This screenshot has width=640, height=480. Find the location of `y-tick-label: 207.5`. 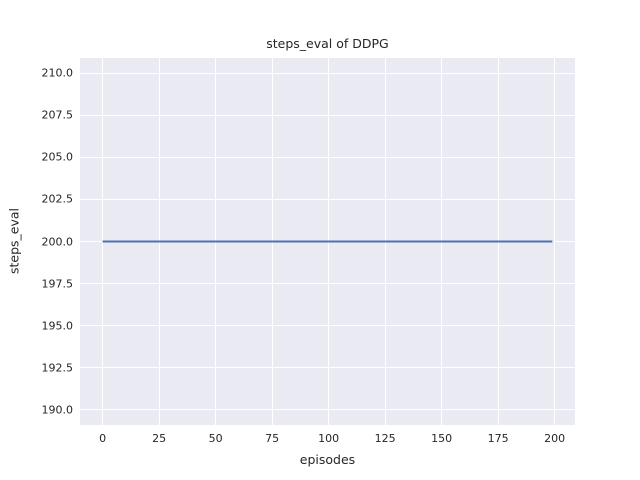

y-tick-label: 207.5 is located at coordinates (57, 115).